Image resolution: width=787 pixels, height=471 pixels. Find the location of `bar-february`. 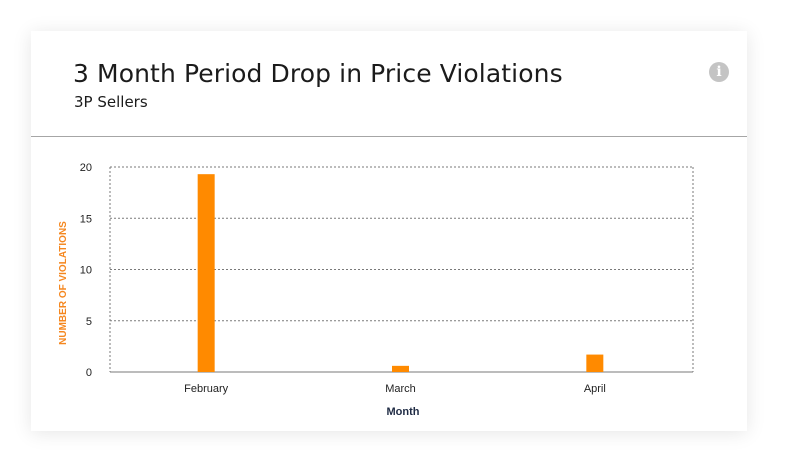

bar-february is located at coordinates (206, 273).